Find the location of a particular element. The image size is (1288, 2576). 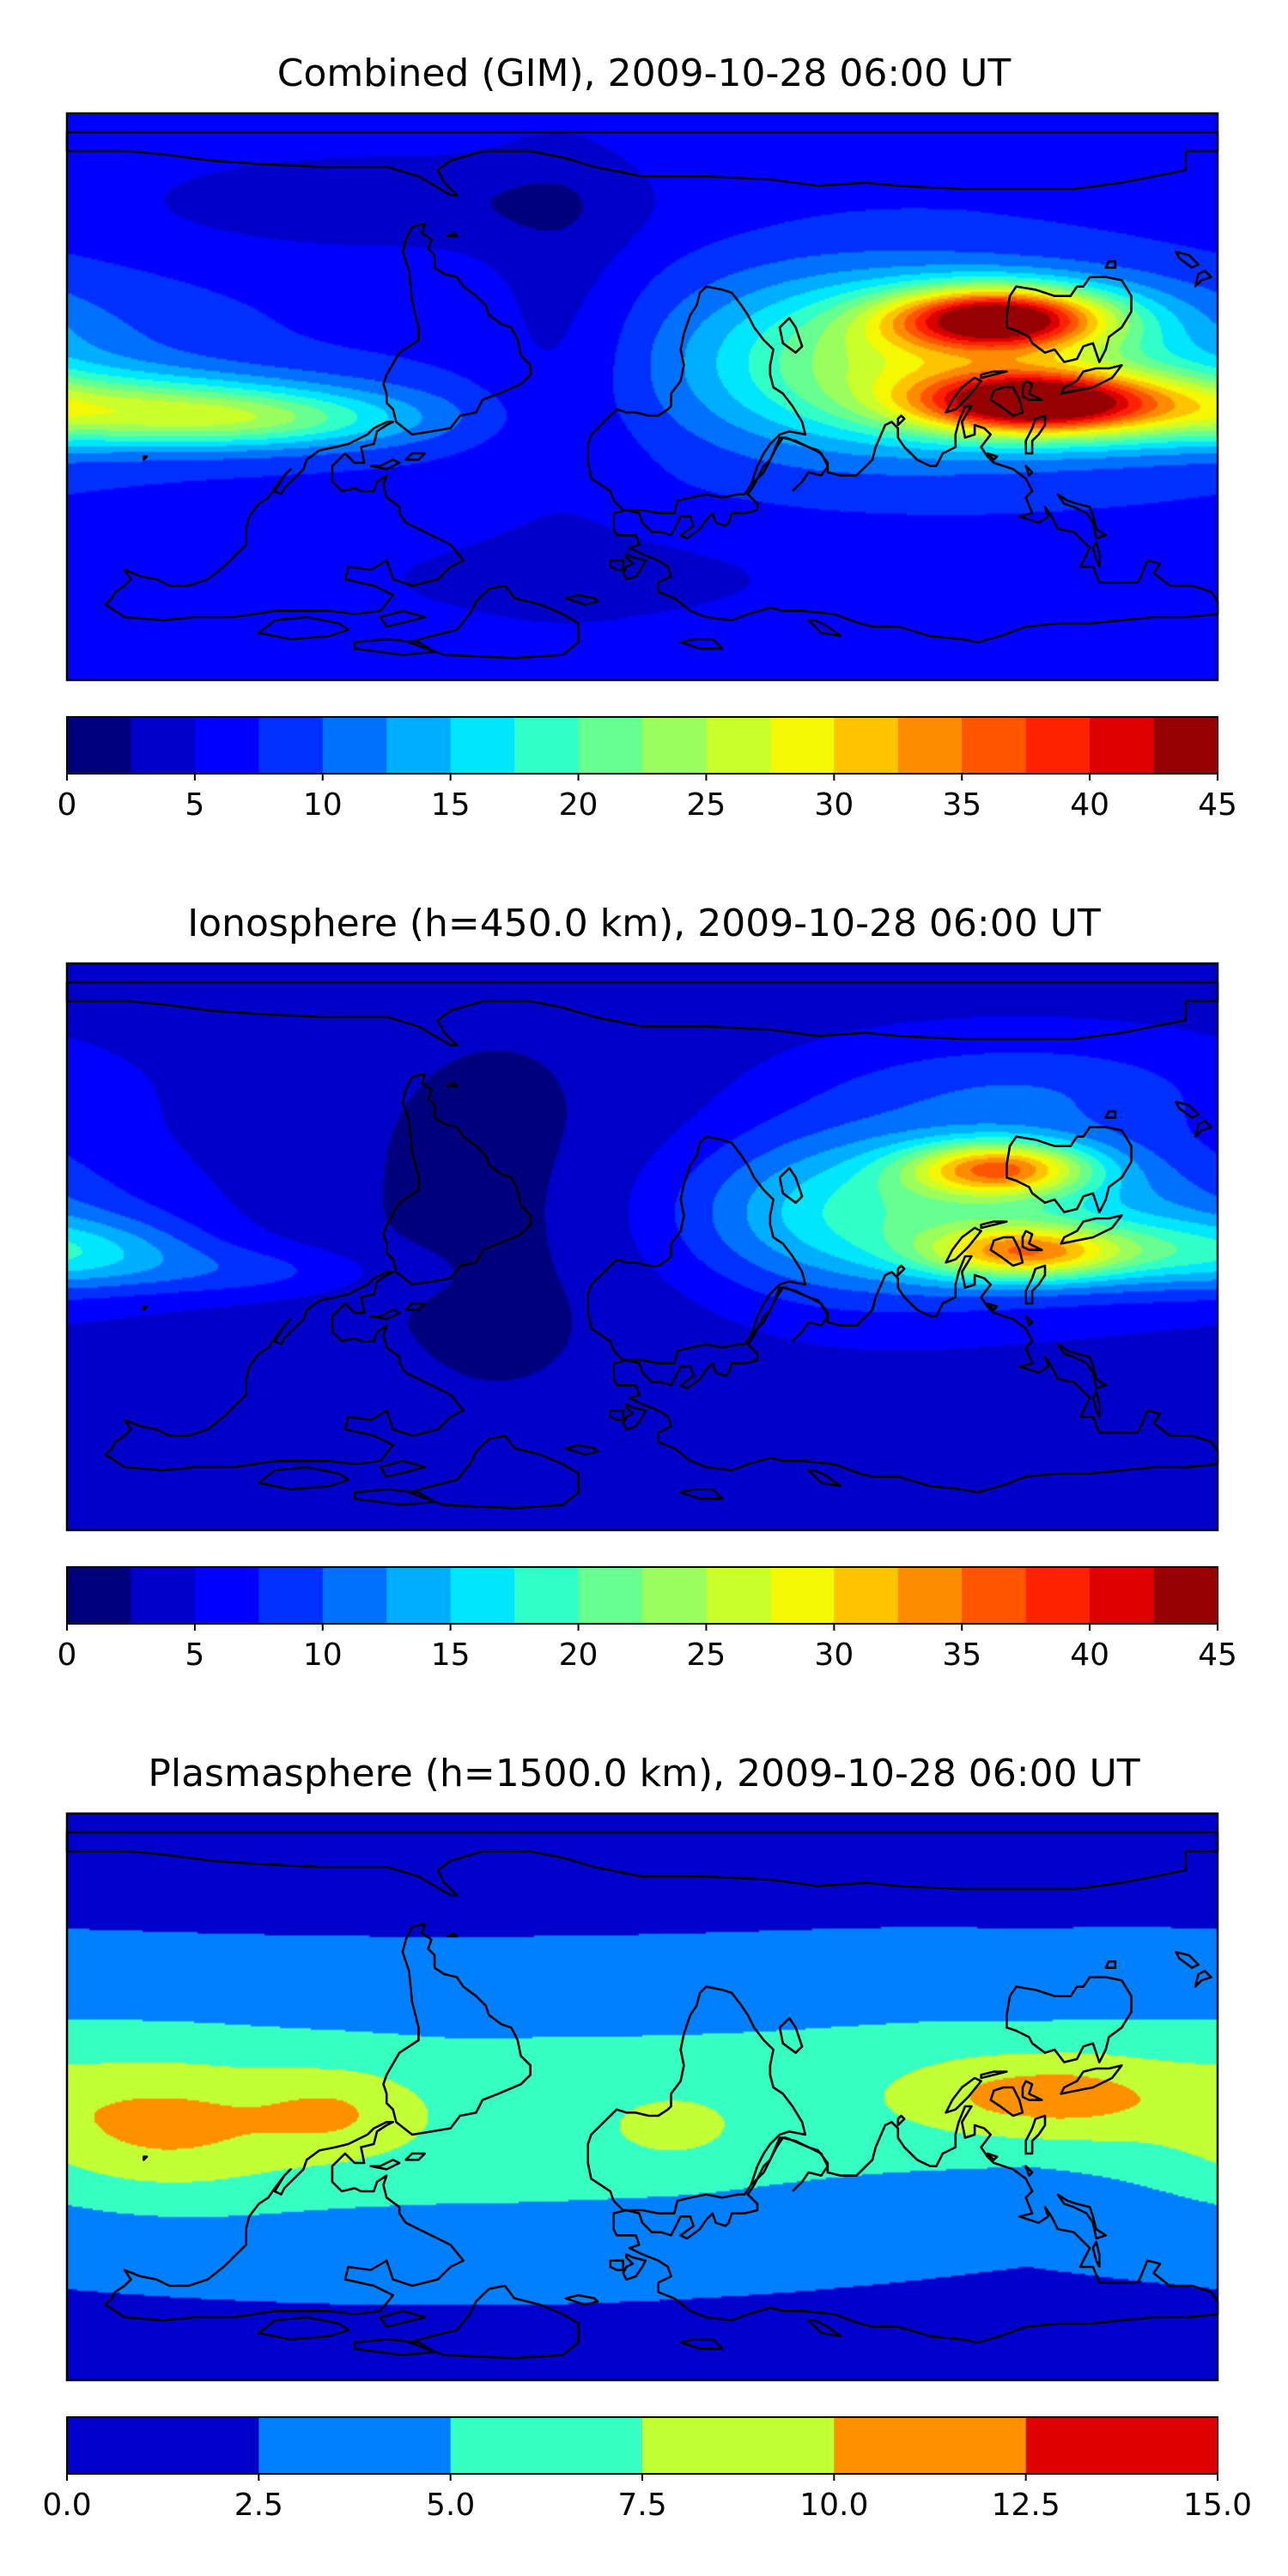

colorbar-tick-label: 2.5 is located at coordinates (258, 2506).